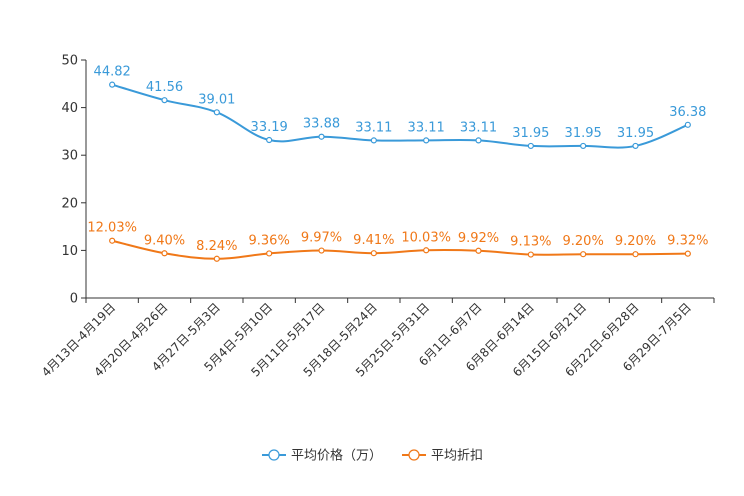 The height and width of the screenshot is (496, 744). Describe the element at coordinates (164, 87) in the screenshot. I see `data-label: 41.56` at that location.